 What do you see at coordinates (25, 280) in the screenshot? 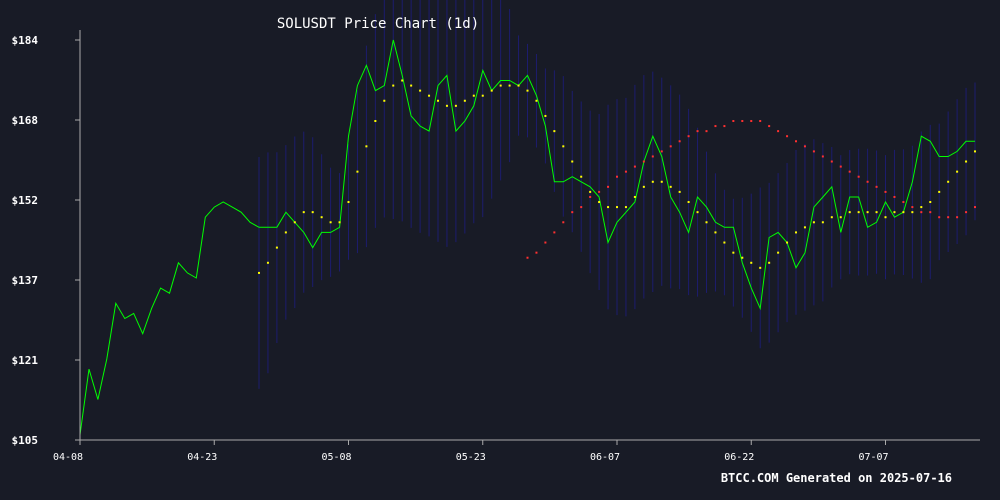
I see `y-tick-label: $137` at bounding box center [25, 280].